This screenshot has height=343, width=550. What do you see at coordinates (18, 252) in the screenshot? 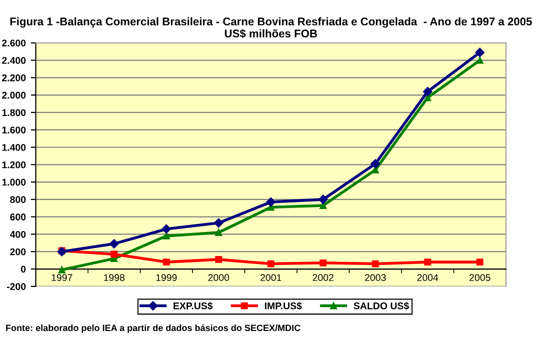
I see `y-tick-label: 200` at bounding box center [18, 252].